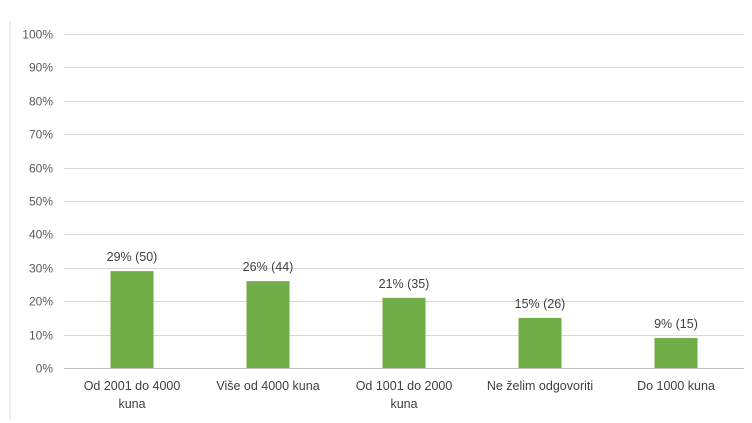  I want to click on y-tick-label: 80%, so click(41, 102).